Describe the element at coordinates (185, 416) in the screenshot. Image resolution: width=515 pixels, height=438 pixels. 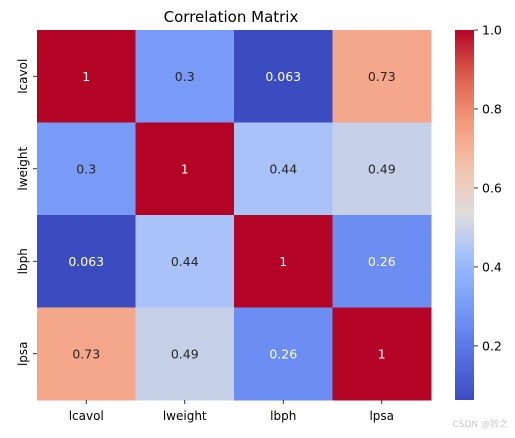
I see `column-tick-label: lweight` at that location.